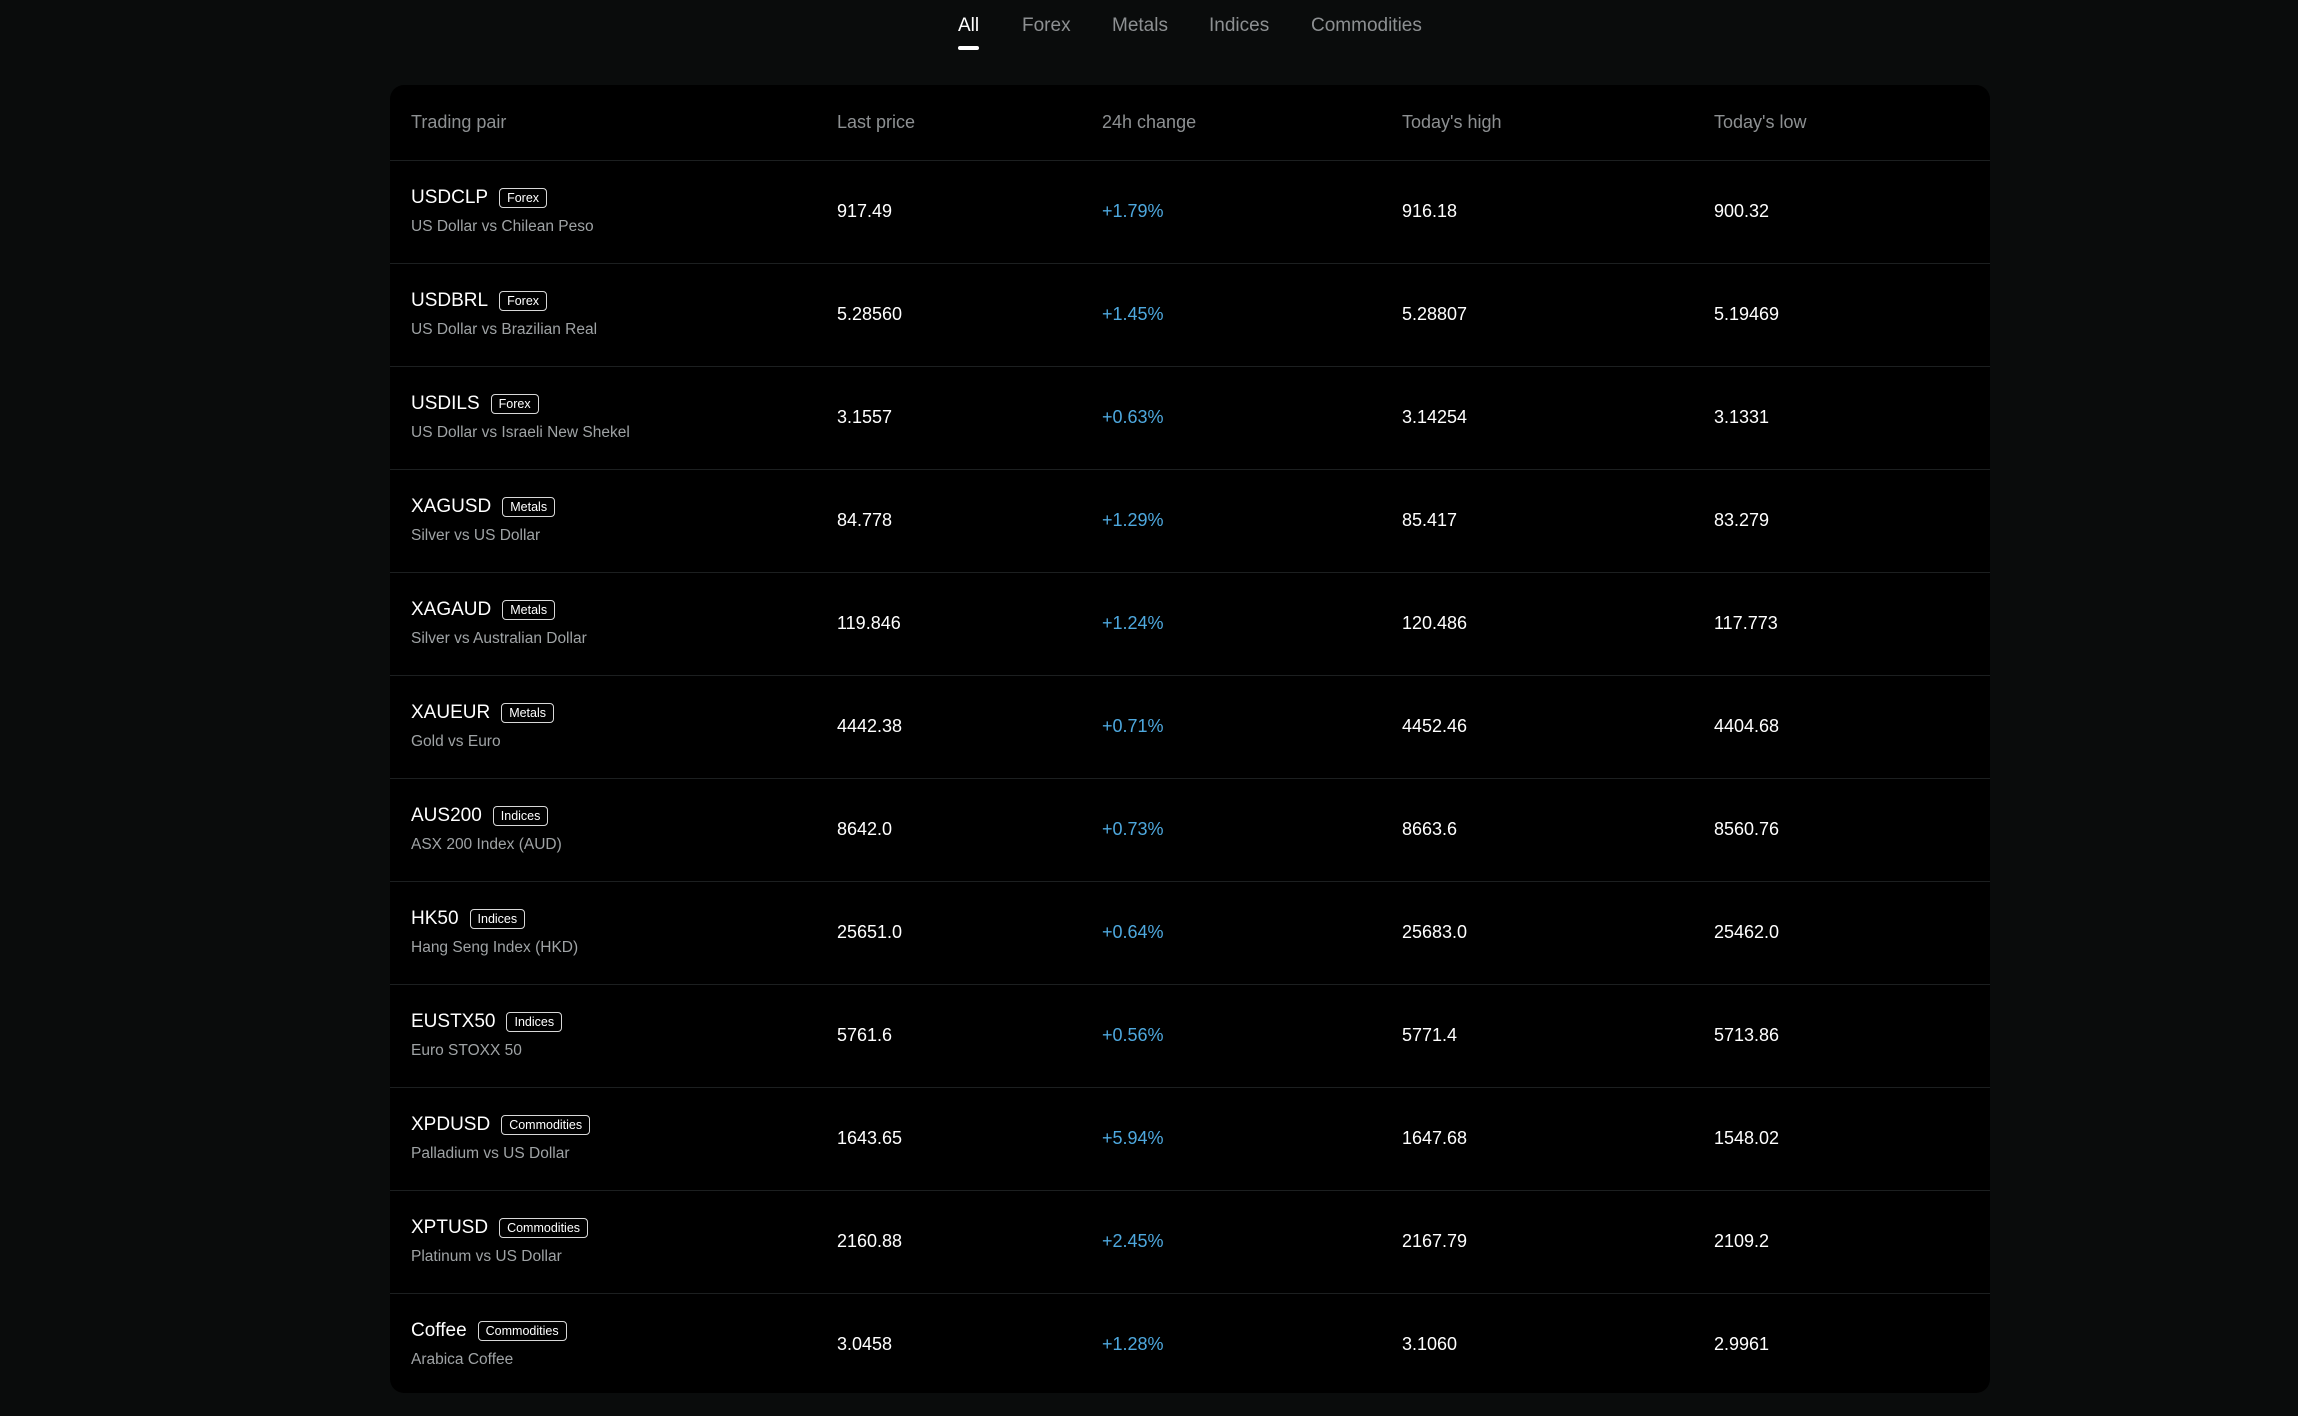  Describe the element at coordinates (1430, 1344) in the screenshot. I see `todays-high: 3.1060` at that location.